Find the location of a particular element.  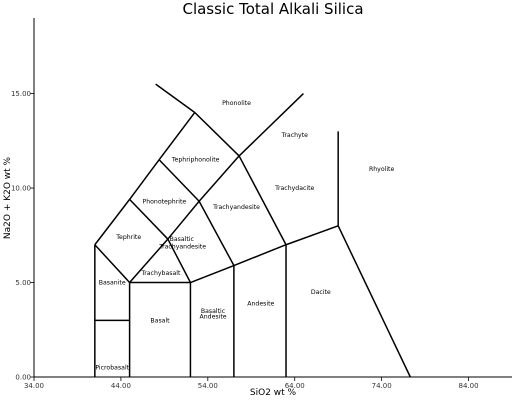

x-tick-label: 64.00 is located at coordinates (295, 386).